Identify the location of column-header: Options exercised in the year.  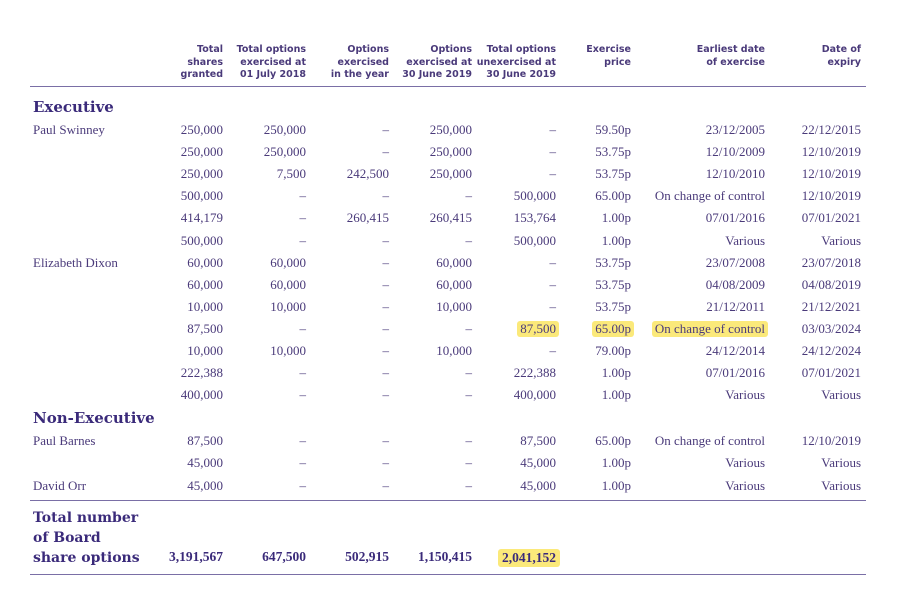
(359, 62).